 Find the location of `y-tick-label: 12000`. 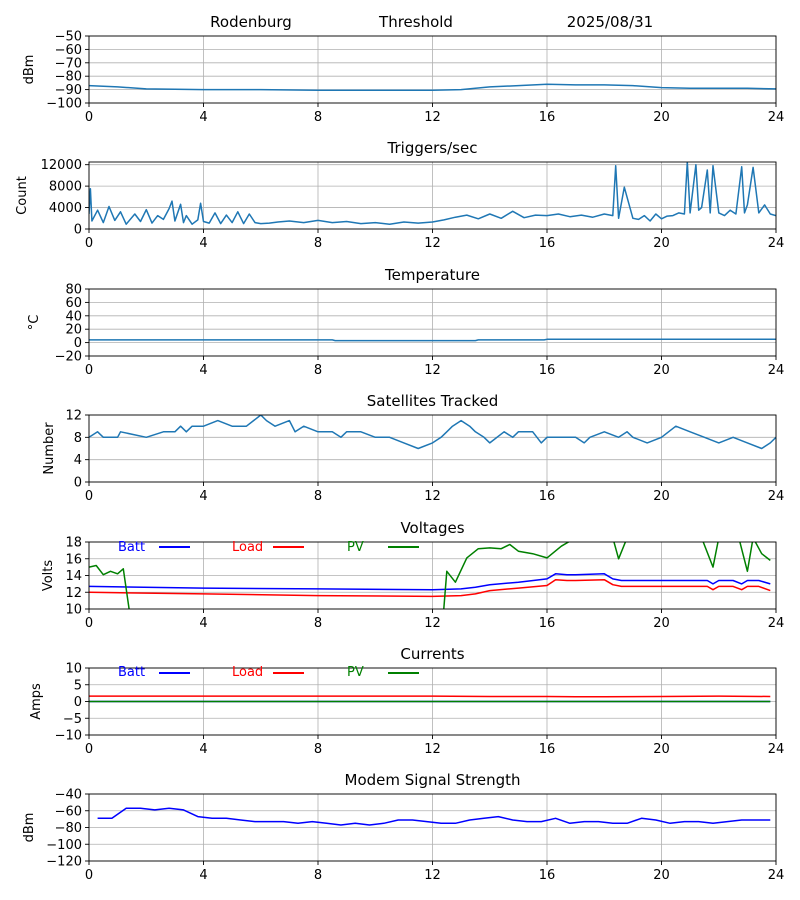

y-tick-label: 12000 is located at coordinates (61, 165).